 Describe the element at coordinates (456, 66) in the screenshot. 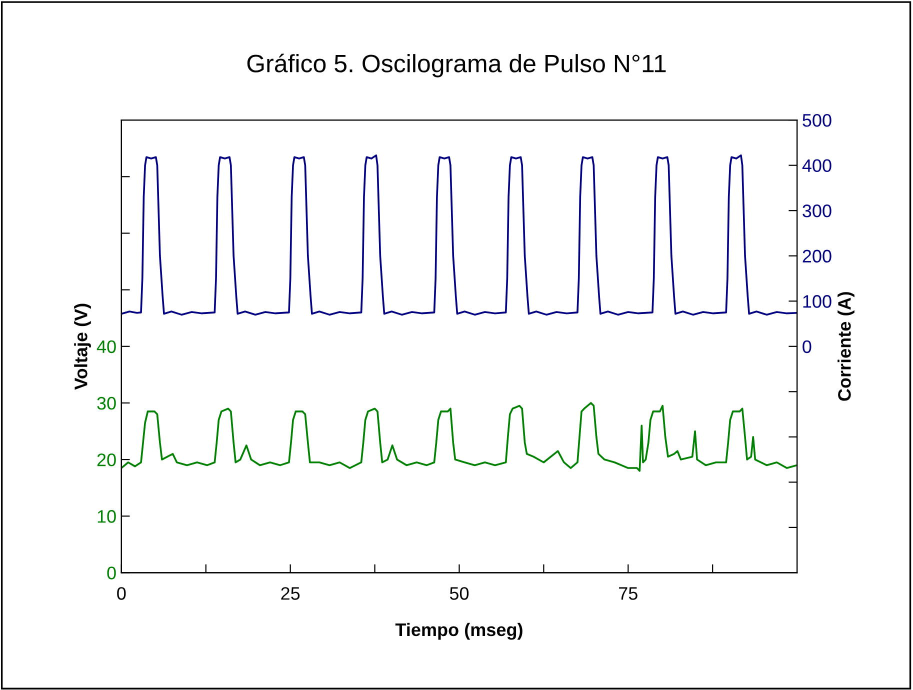

I see `chart-title: Gráfico 5. Oscilograma de Pulso N°11` at that location.